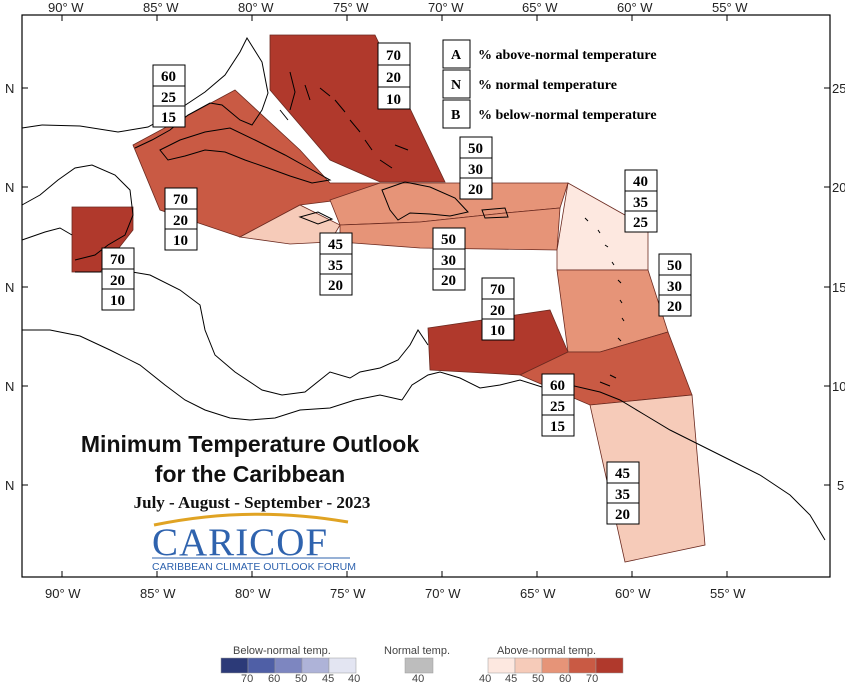 The height and width of the screenshot is (684, 845). What do you see at coordinates (557, 427) in the screenshot?
I see `prob-below: 15` at bounding box center [557, 427].